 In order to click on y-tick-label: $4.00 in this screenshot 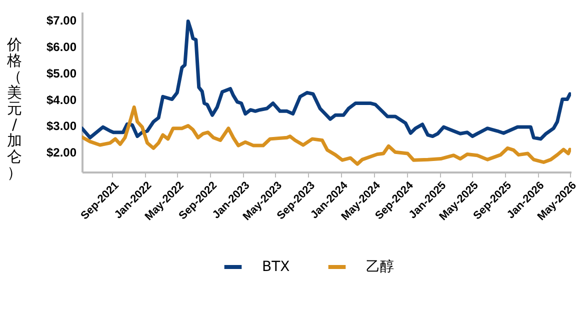, I will do `click(61, 99)`.